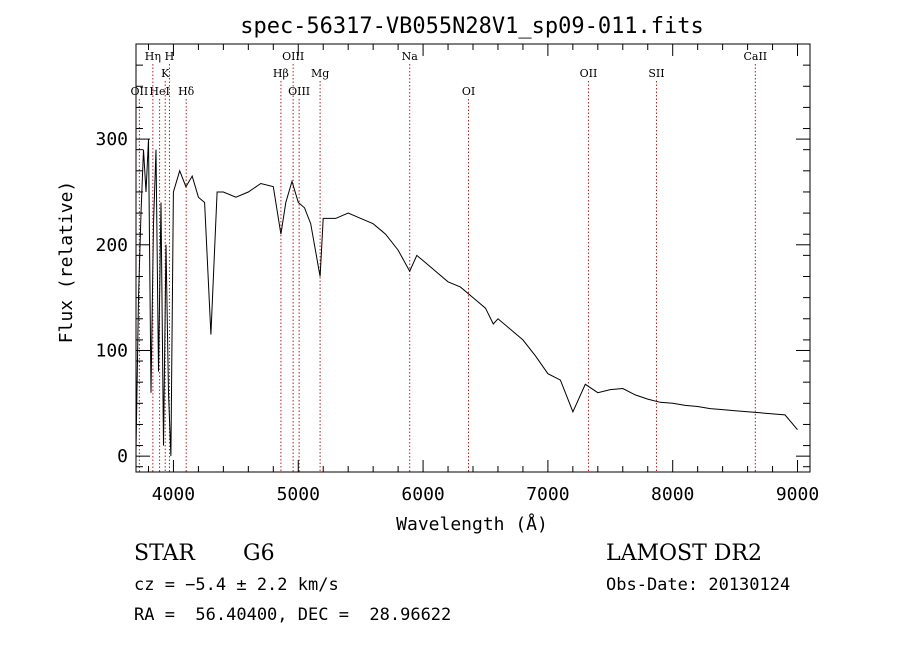  I want to click on line-marker-label: CaII, so click(755, 56).